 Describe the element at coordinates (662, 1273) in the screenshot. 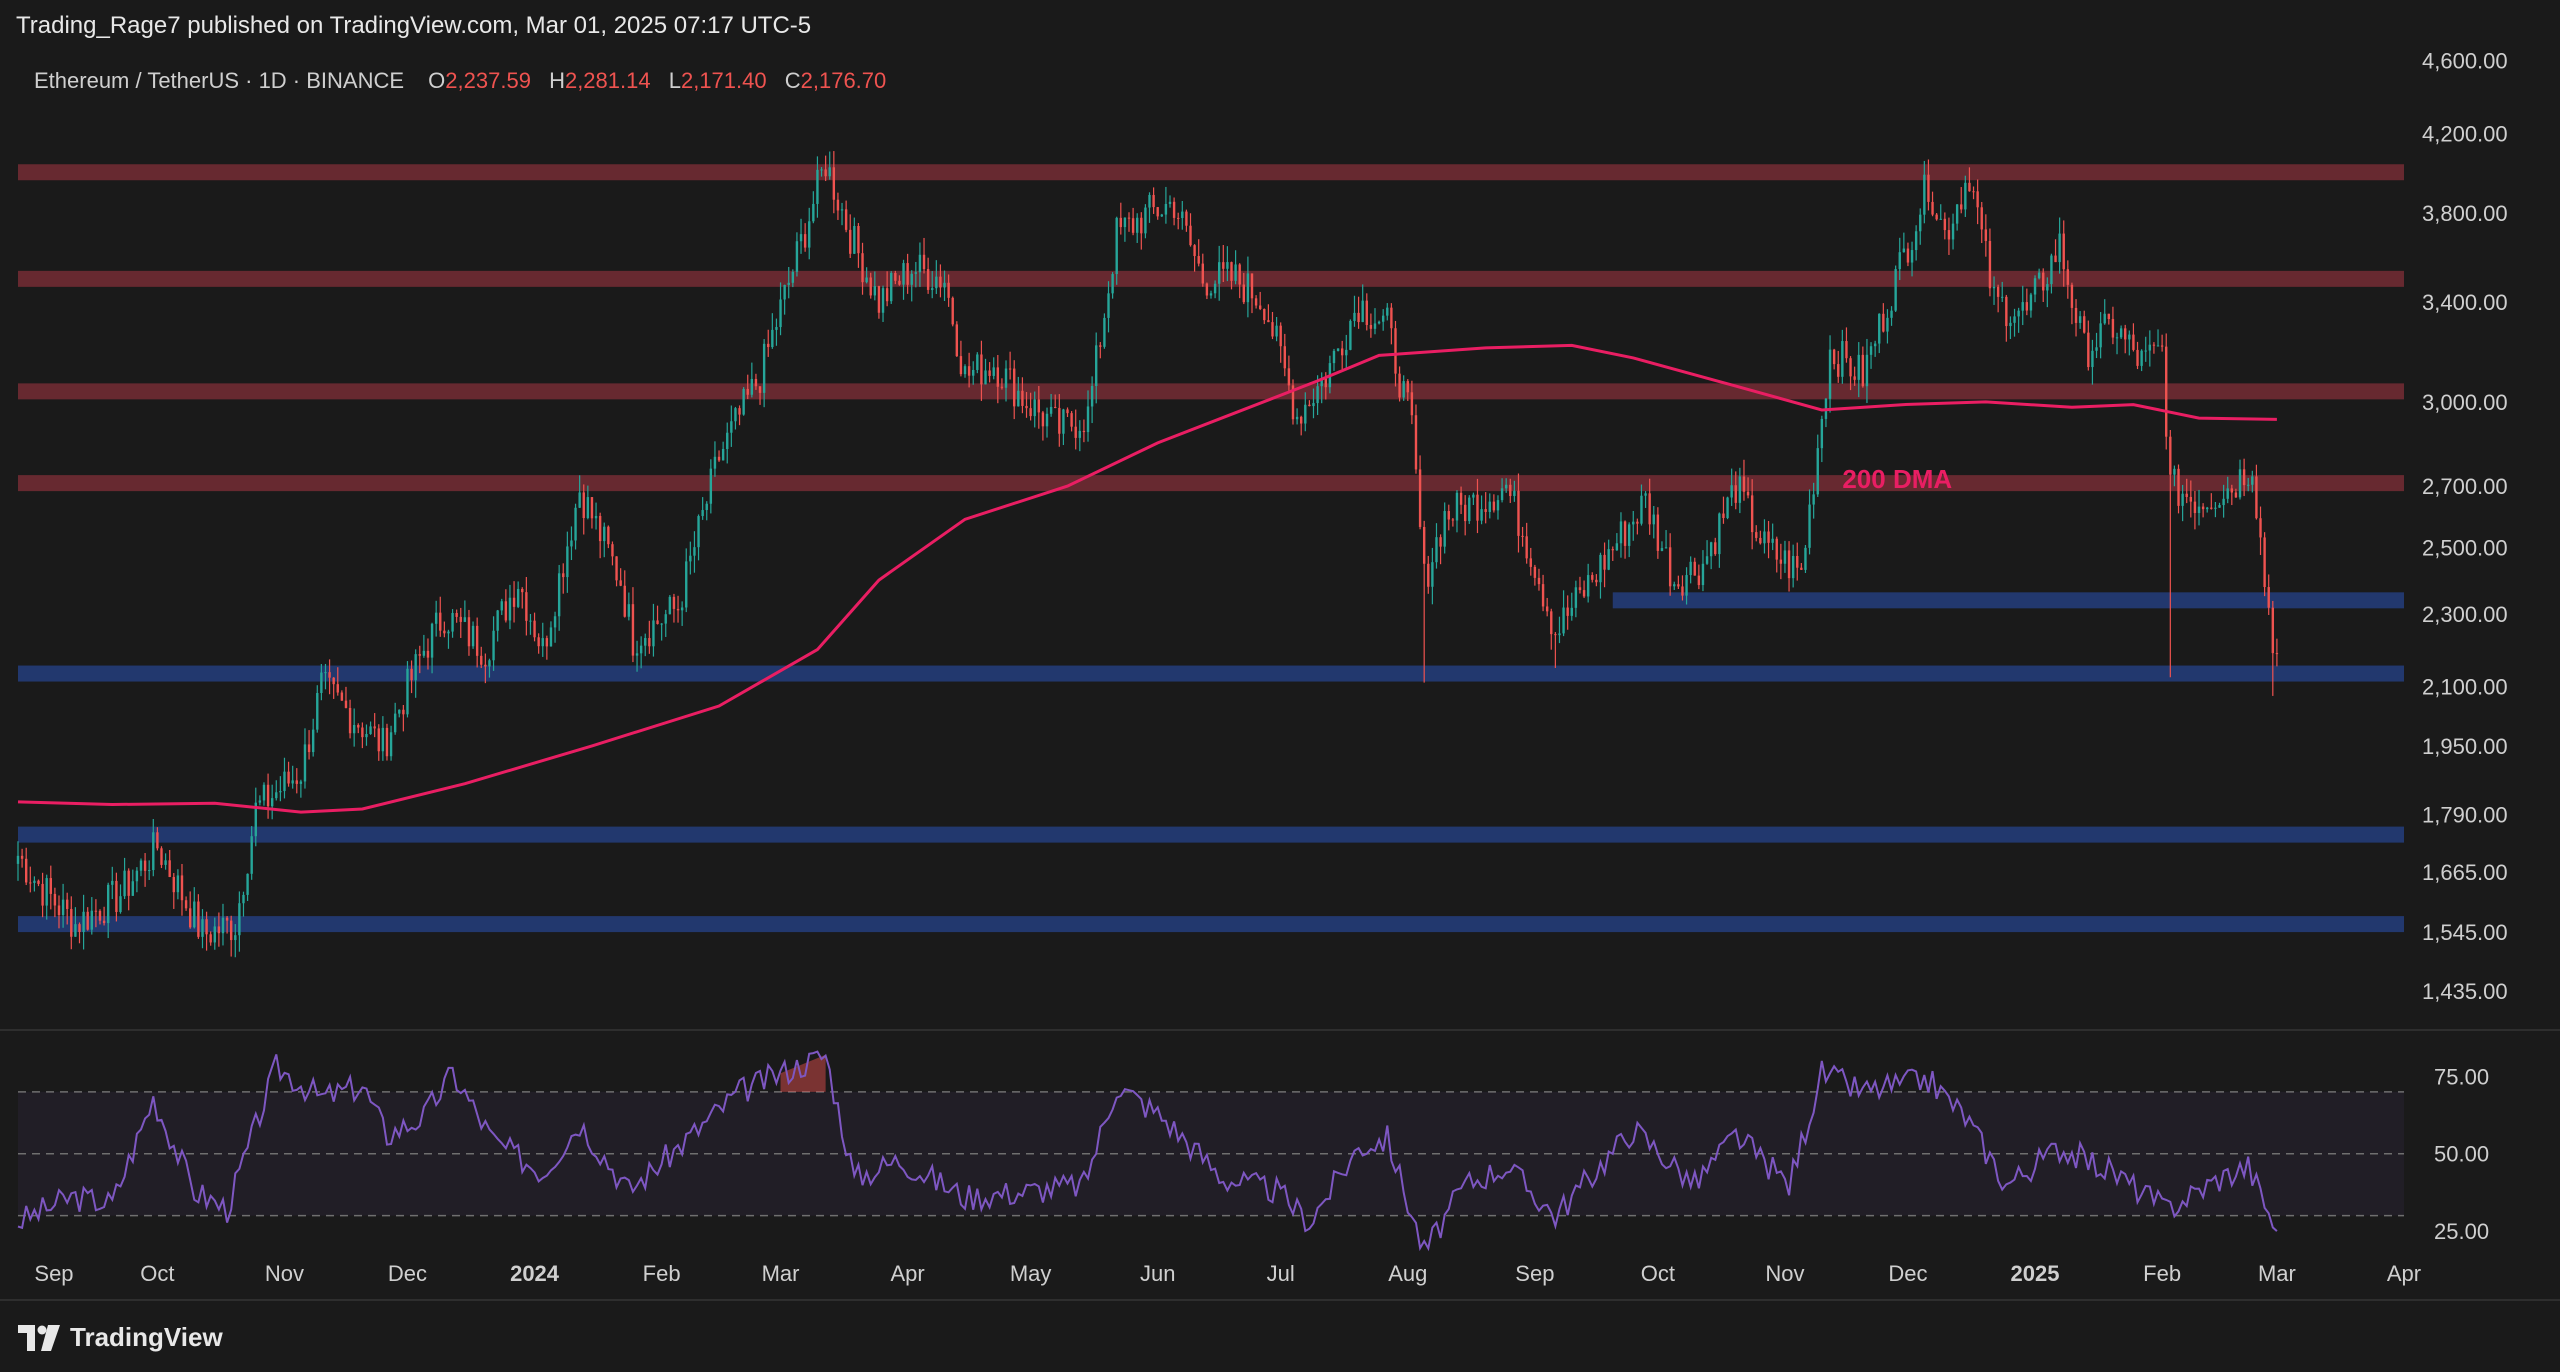

I see `time-tick-label: Feb` at that location.